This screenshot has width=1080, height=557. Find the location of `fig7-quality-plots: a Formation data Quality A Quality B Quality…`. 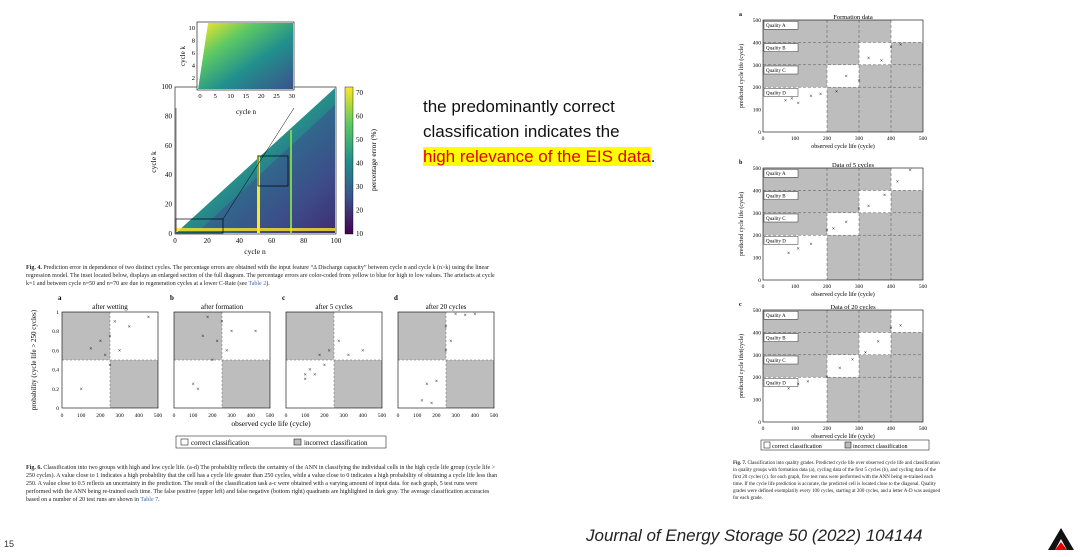

fig7-quality-plots: a Formation data Quality A Quality B Quality… is located at coordinates (834, 231).